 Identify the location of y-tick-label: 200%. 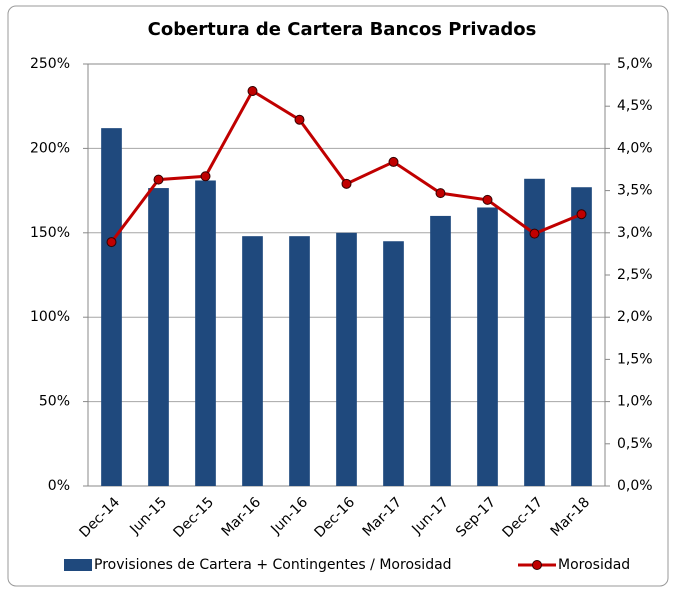
(50, 148).